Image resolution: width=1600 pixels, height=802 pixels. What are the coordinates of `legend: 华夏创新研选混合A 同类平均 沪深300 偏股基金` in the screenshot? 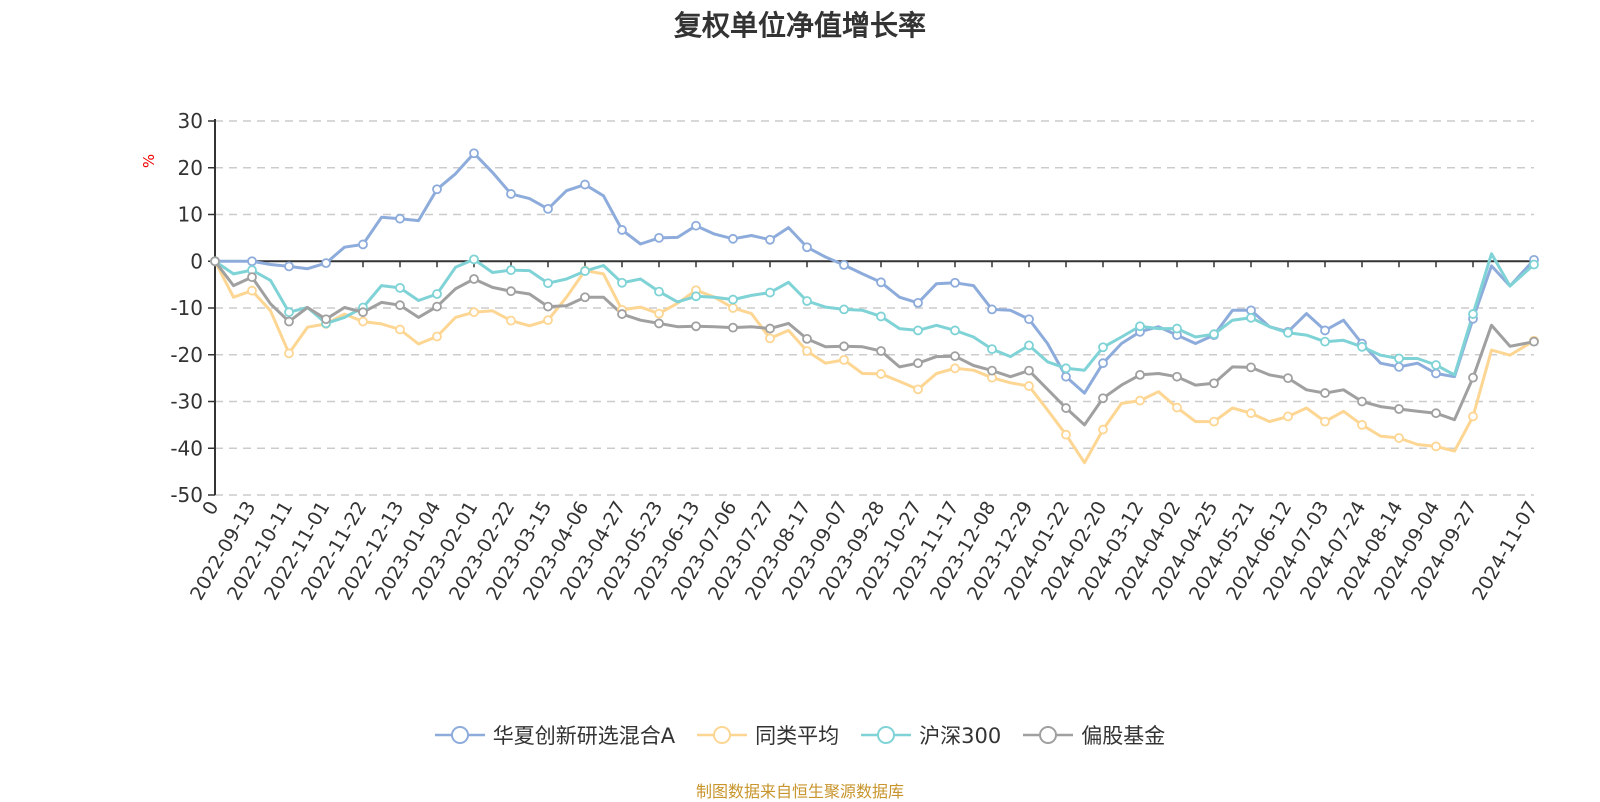 It's located at (800, 735).